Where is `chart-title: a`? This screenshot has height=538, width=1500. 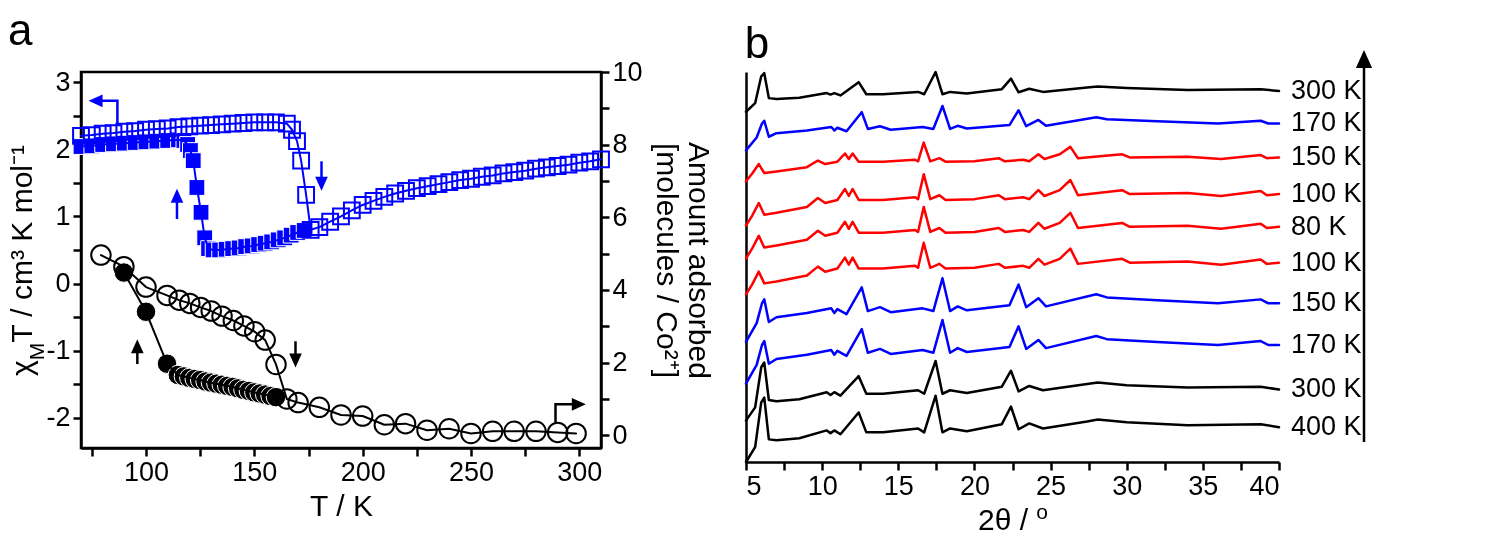
chart-title: a is located at coordinates (20, 29).